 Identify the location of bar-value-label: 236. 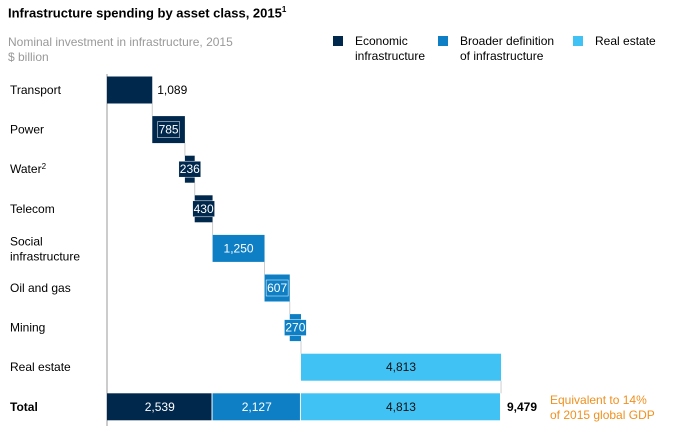
(190, 169).